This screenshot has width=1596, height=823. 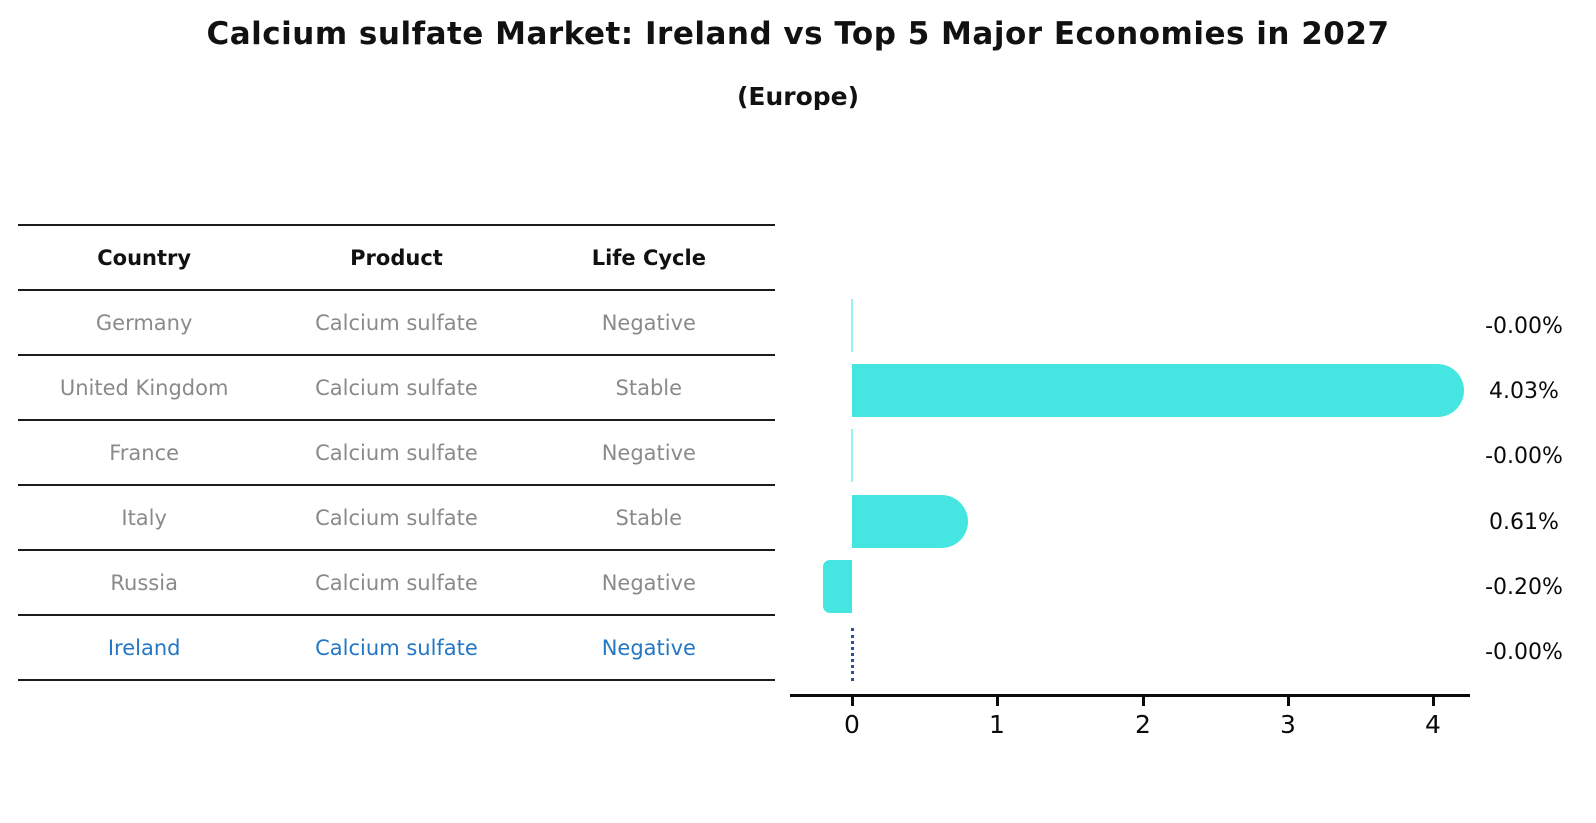 I want to click on x-axis-tick-label: 4, so click(x=1433, y=724).